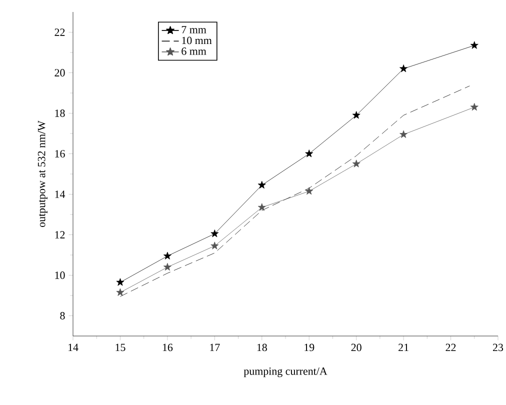  What do you see at coordinates (194, 30) in the screenshot?
I see `legend-label: 7 mm` at bounding box center [194, 30].